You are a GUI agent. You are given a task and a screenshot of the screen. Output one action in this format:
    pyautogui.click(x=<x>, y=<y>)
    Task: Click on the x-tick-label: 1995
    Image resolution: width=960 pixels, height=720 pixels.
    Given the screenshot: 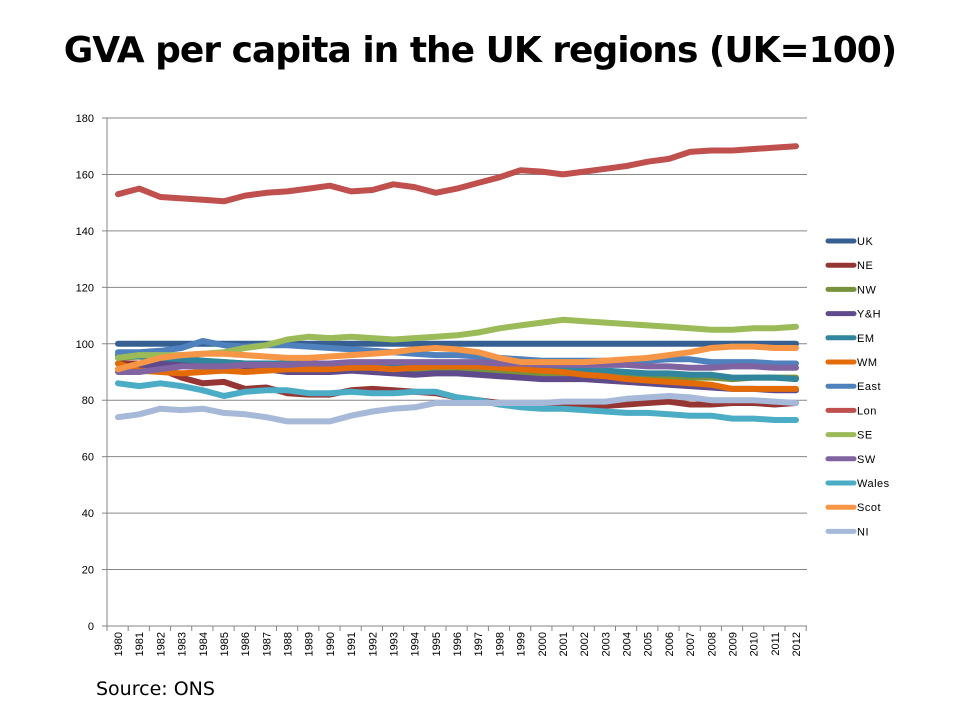 What is the action you would take?
    pyautogui.click(x=437, y=644)
    